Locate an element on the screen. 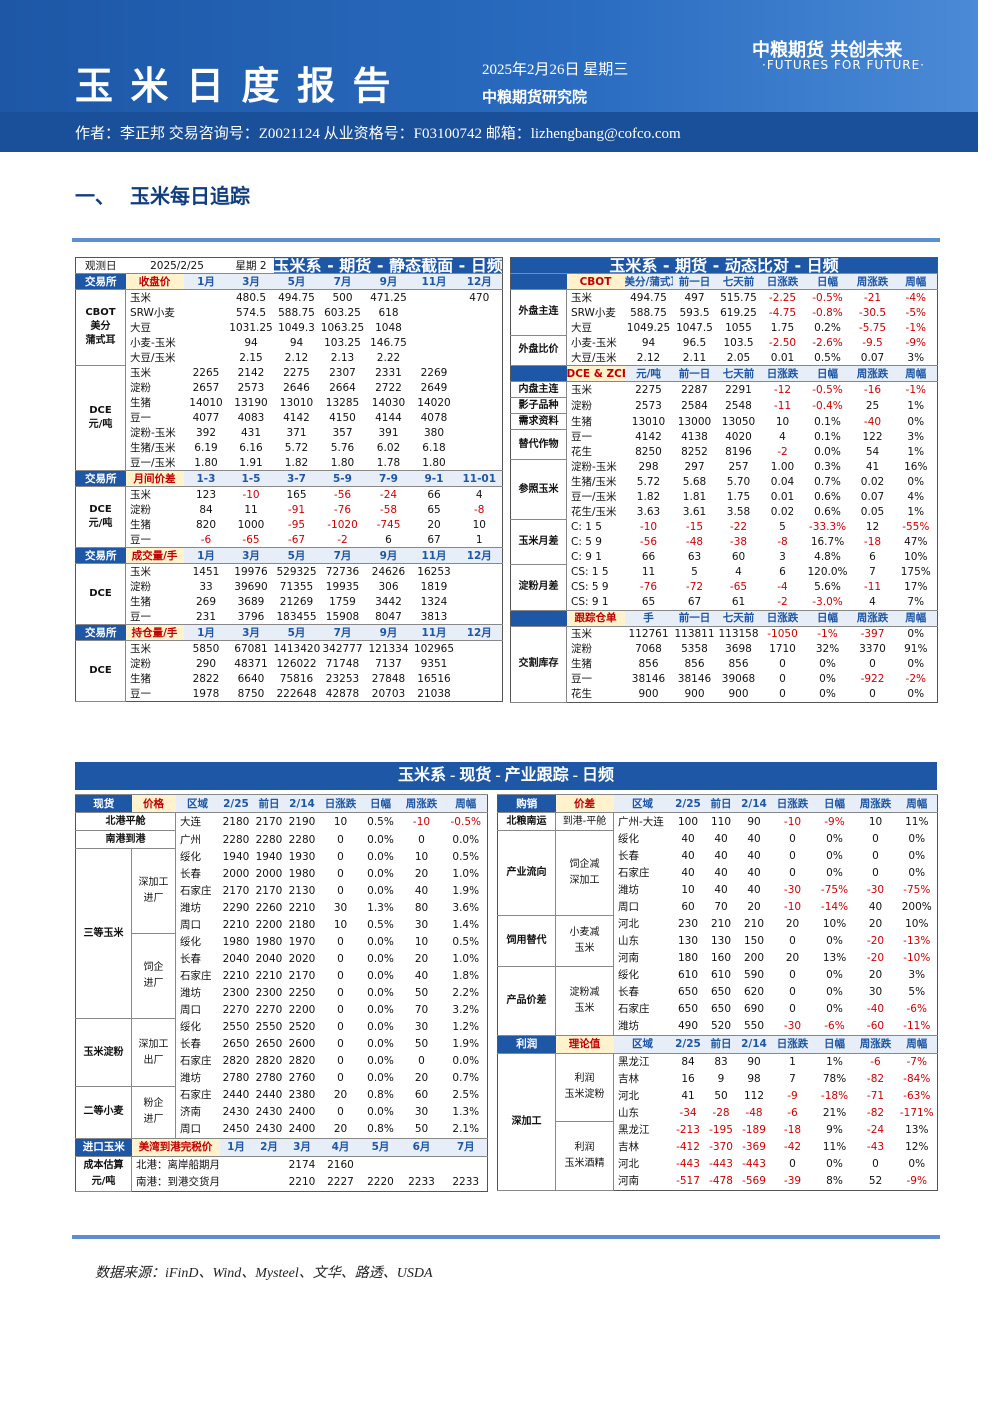 The image size is (992, 1403). cell: 2.12 is located at coordinates (296, 357).